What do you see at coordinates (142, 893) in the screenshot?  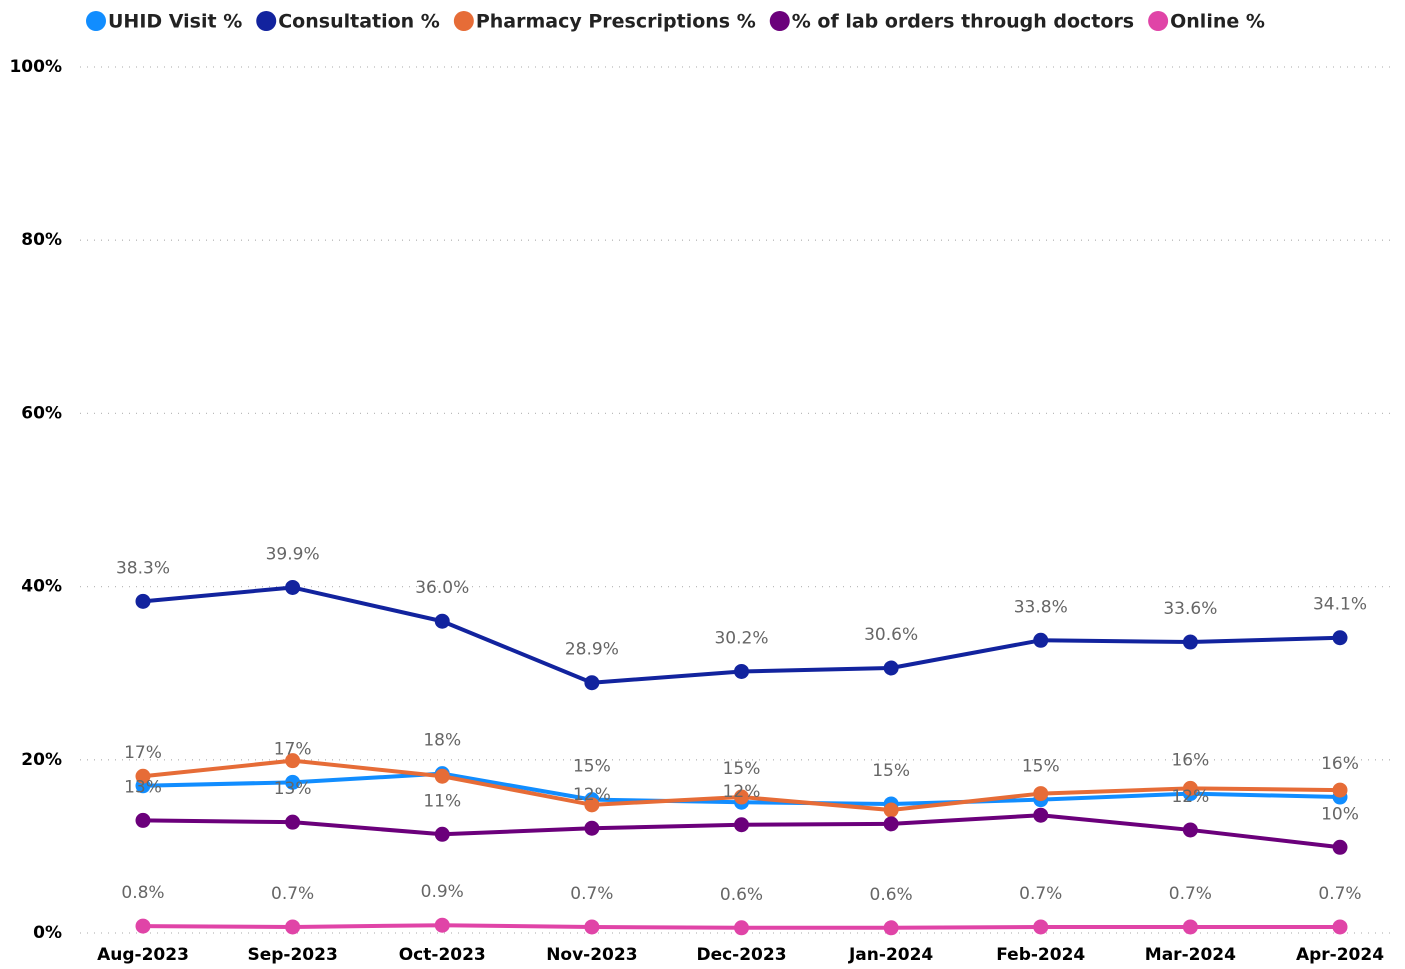 I see `data-label: 0.8%` at bounding box center [142, 893].